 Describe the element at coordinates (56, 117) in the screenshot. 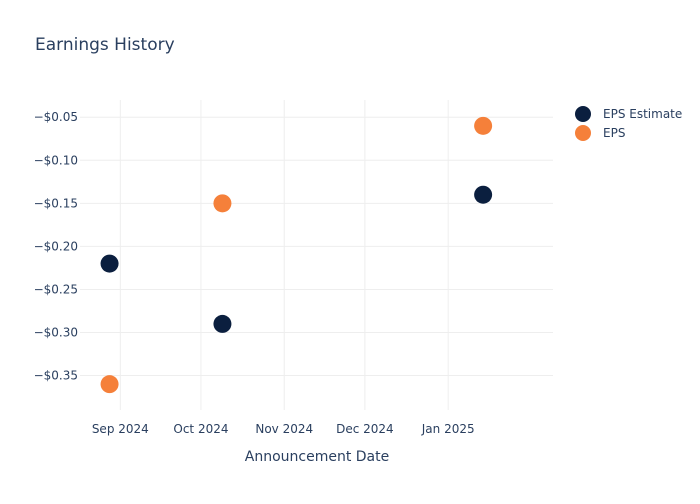

I see `y-tick-label: −$0.05` at that location.